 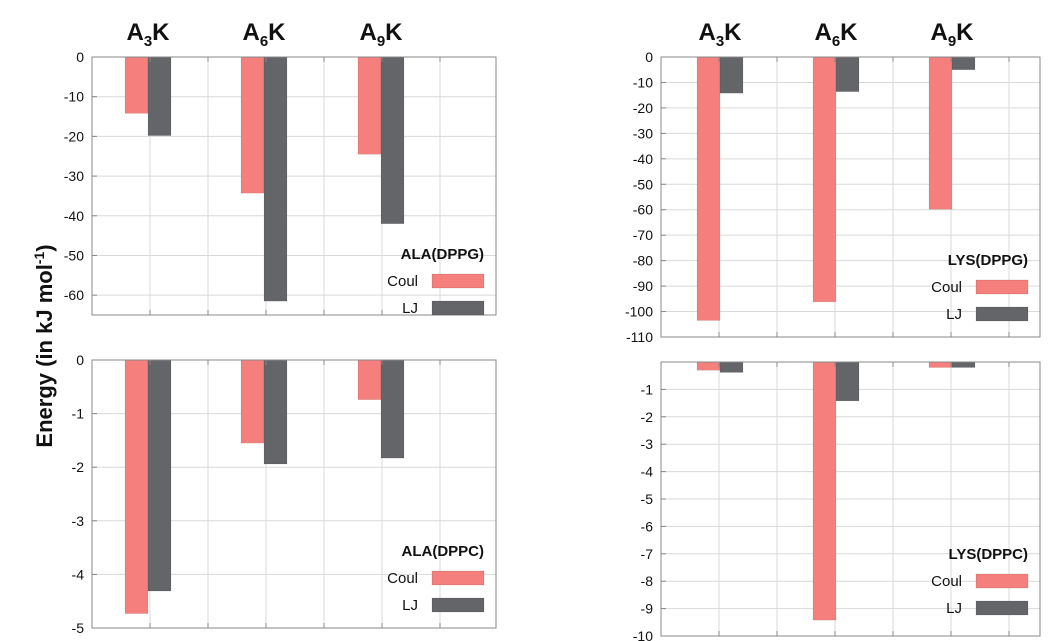 I want to click on legend-title: ALA(DPPG), so click(x=442, y=254).